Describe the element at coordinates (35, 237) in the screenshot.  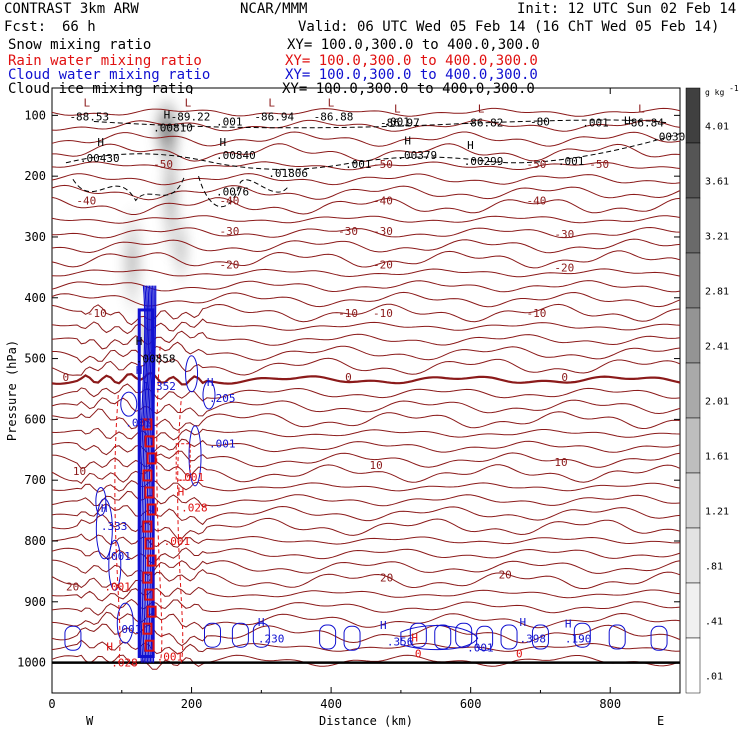
I see `y-tick-label: 300` at that location.